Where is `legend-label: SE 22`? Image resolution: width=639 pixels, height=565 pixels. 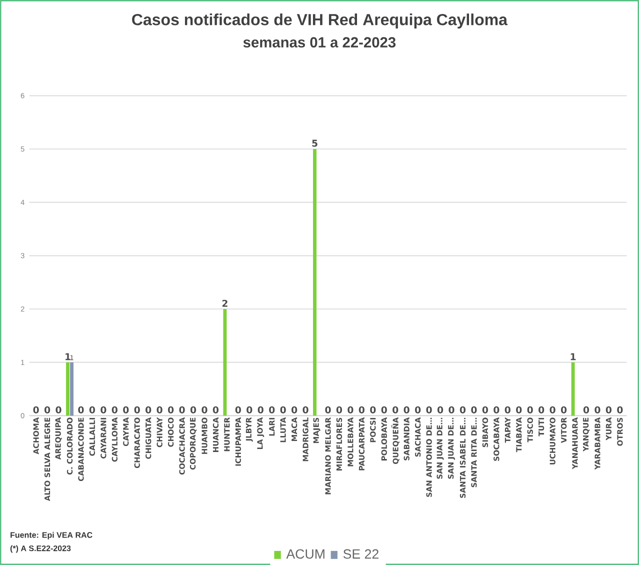 legend-label: SE 22 is located at coordinates (360, 554).